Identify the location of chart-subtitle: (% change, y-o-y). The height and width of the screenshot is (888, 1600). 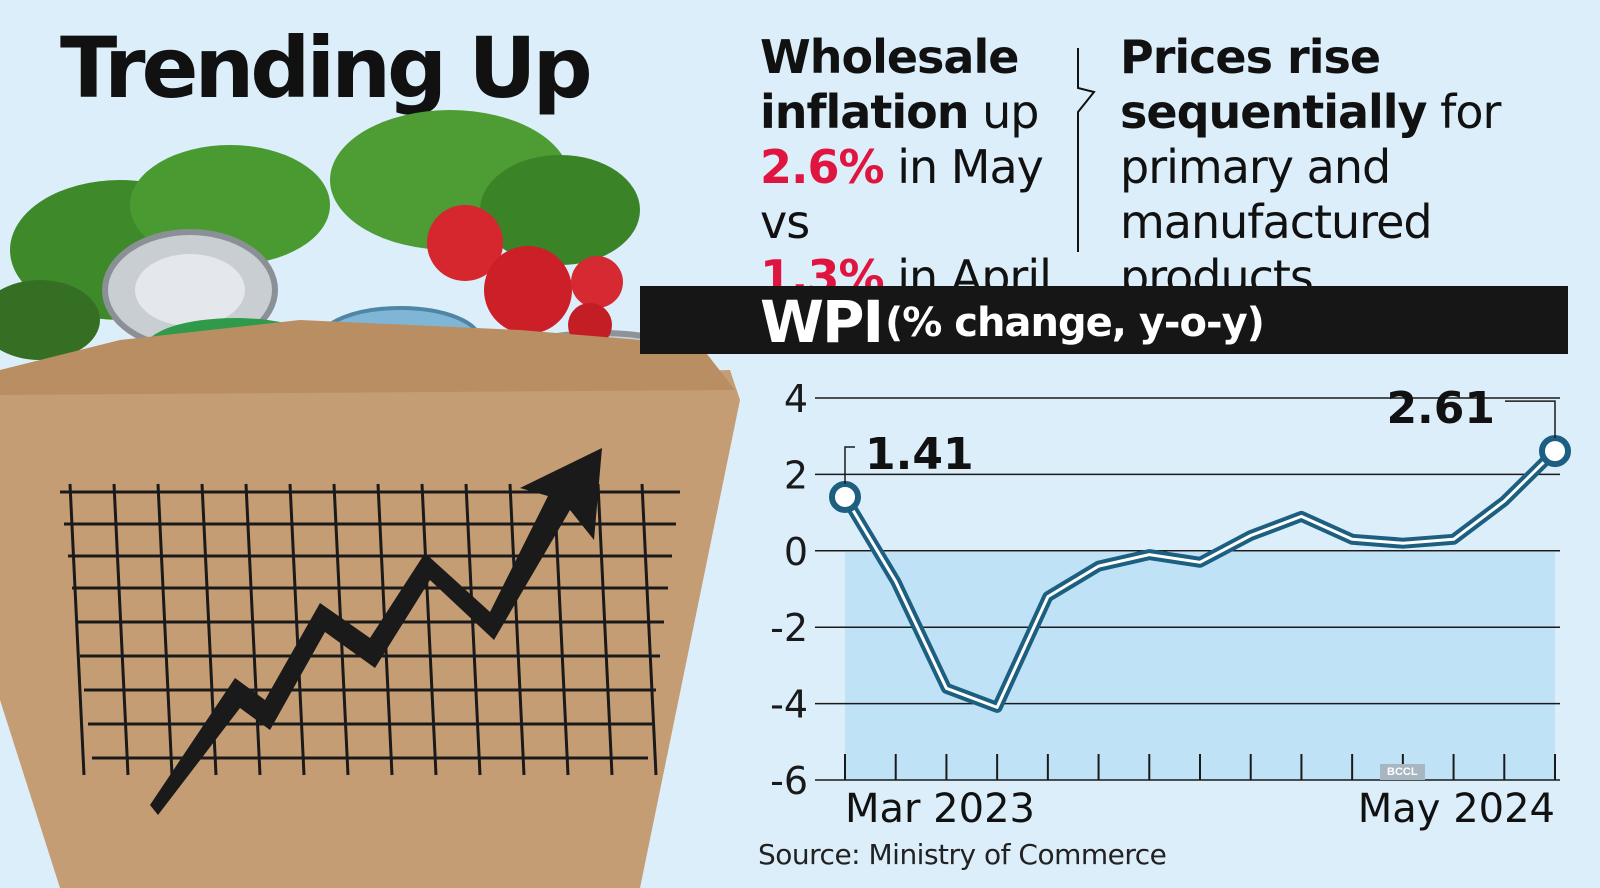
(1075, 323).